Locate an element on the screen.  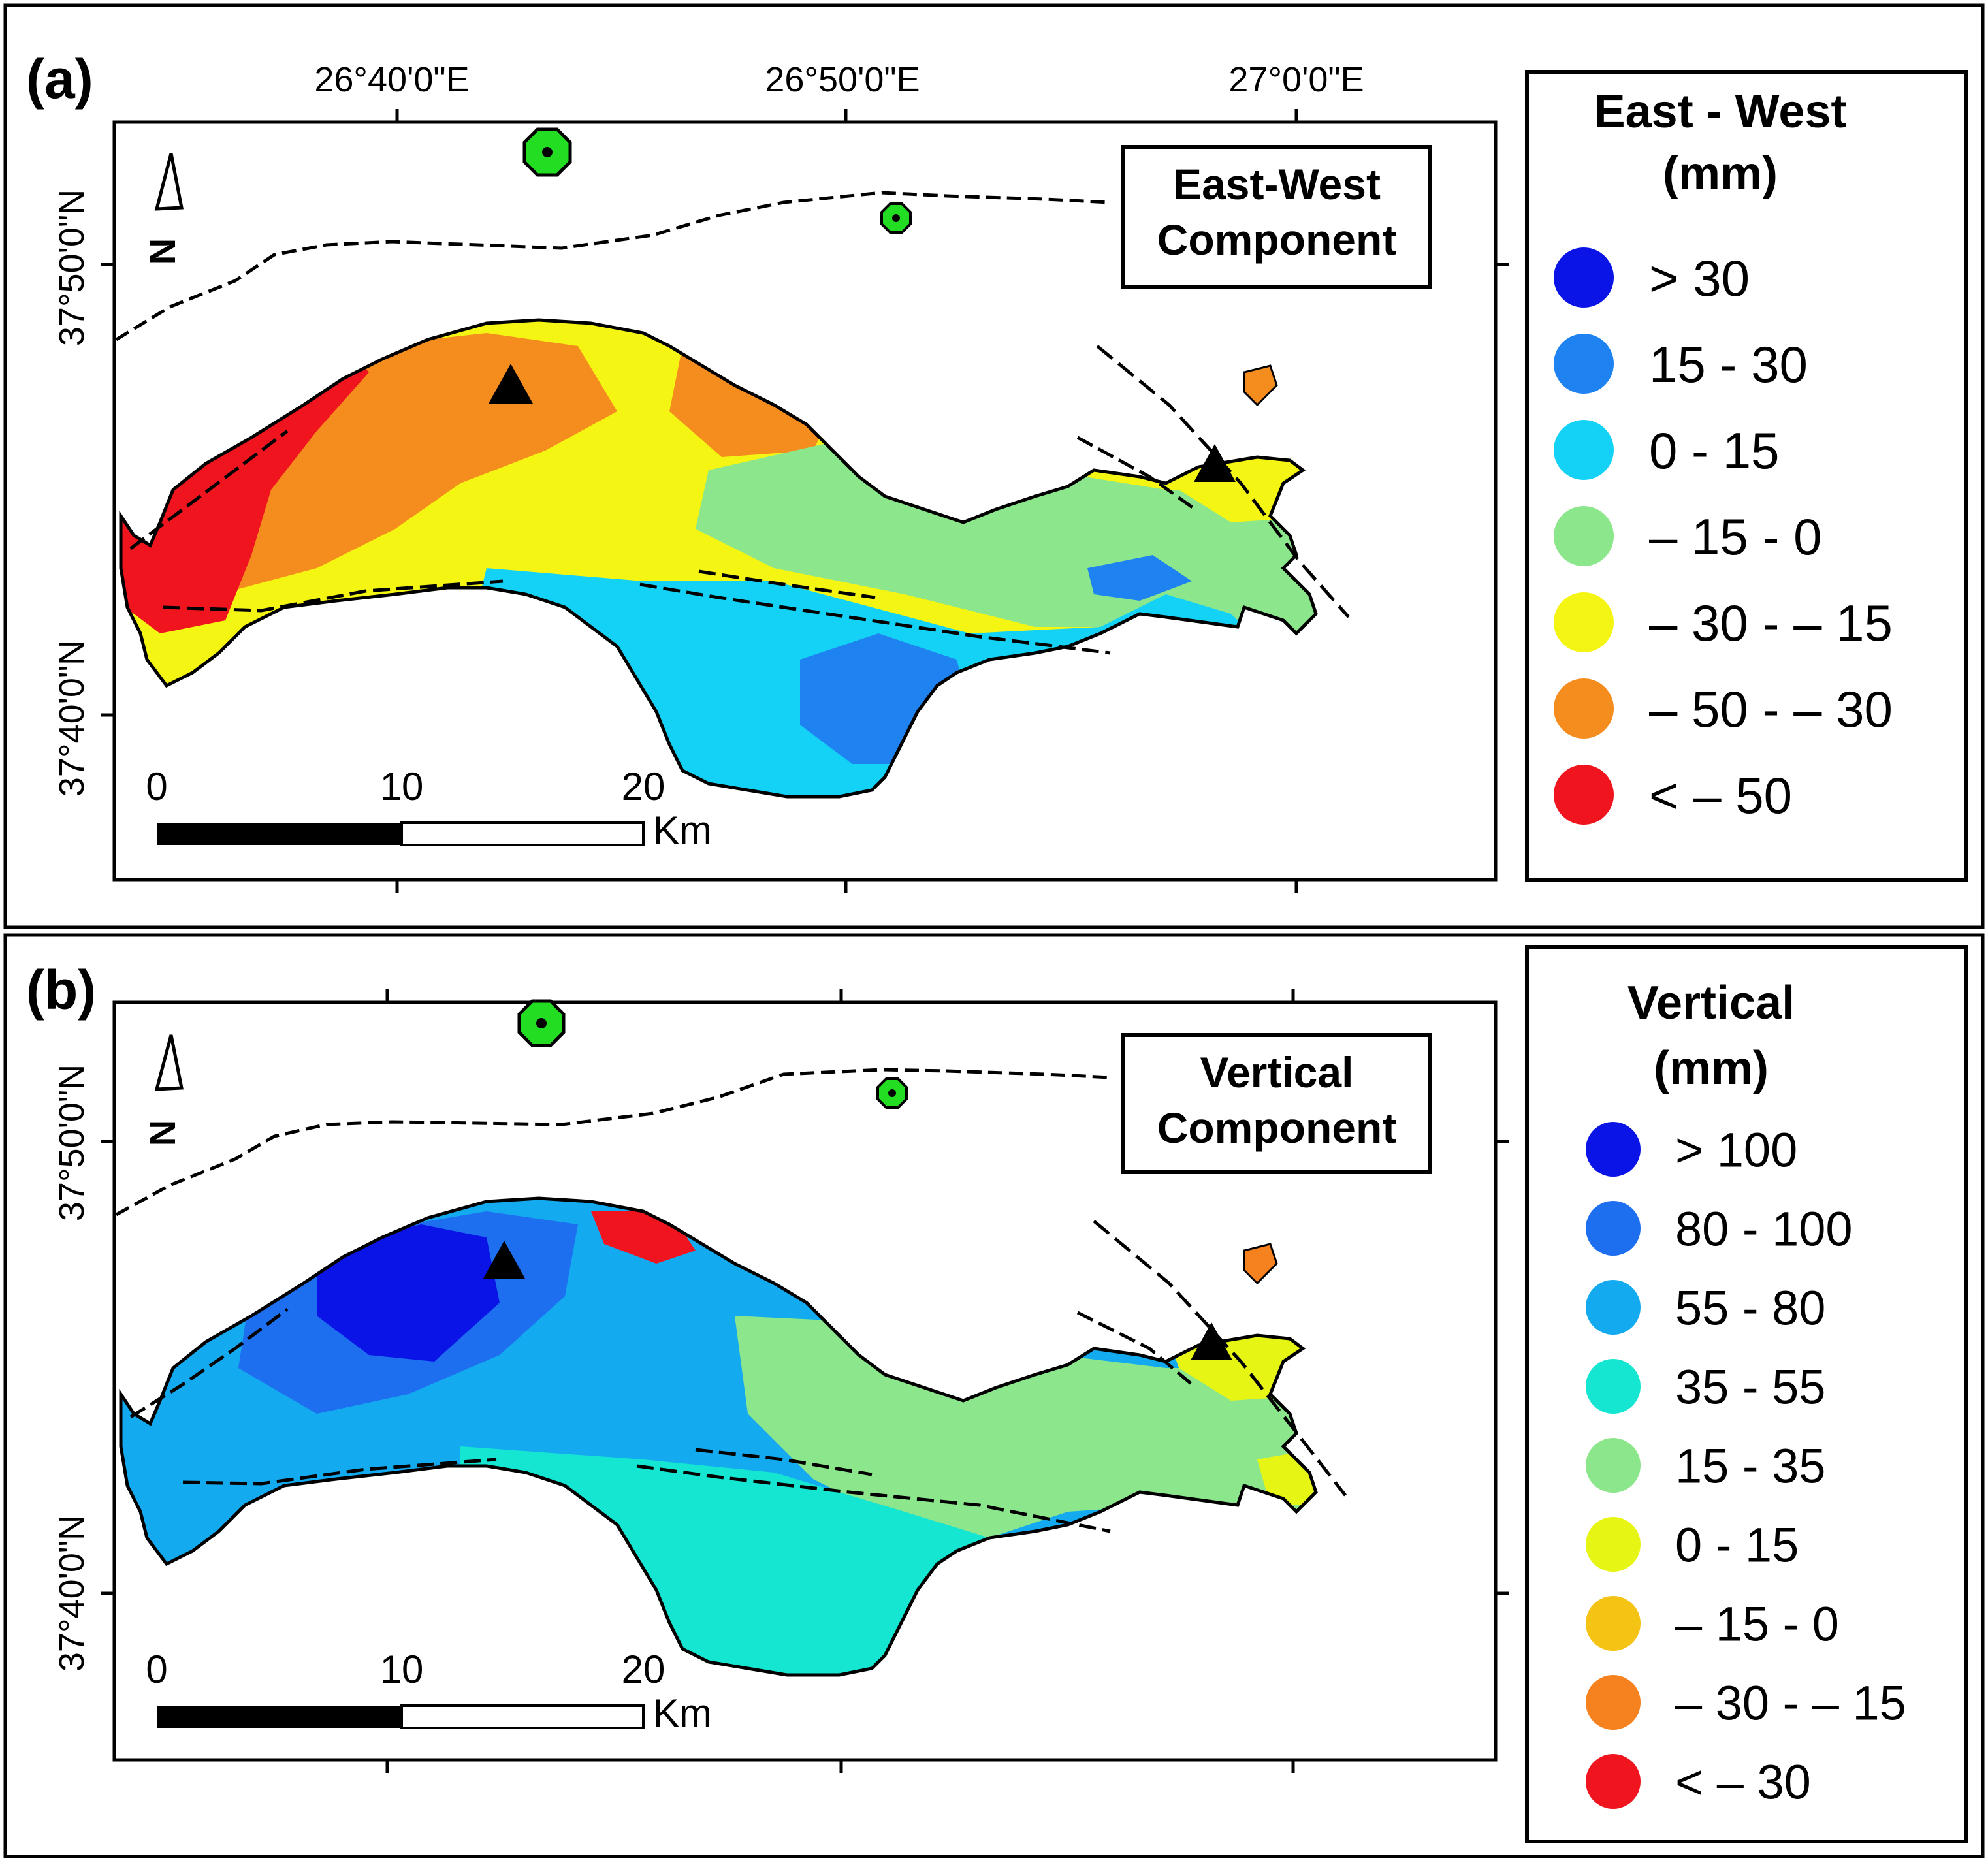
component-title-box: Vertical Component is located at coordinates (1276, 1103).